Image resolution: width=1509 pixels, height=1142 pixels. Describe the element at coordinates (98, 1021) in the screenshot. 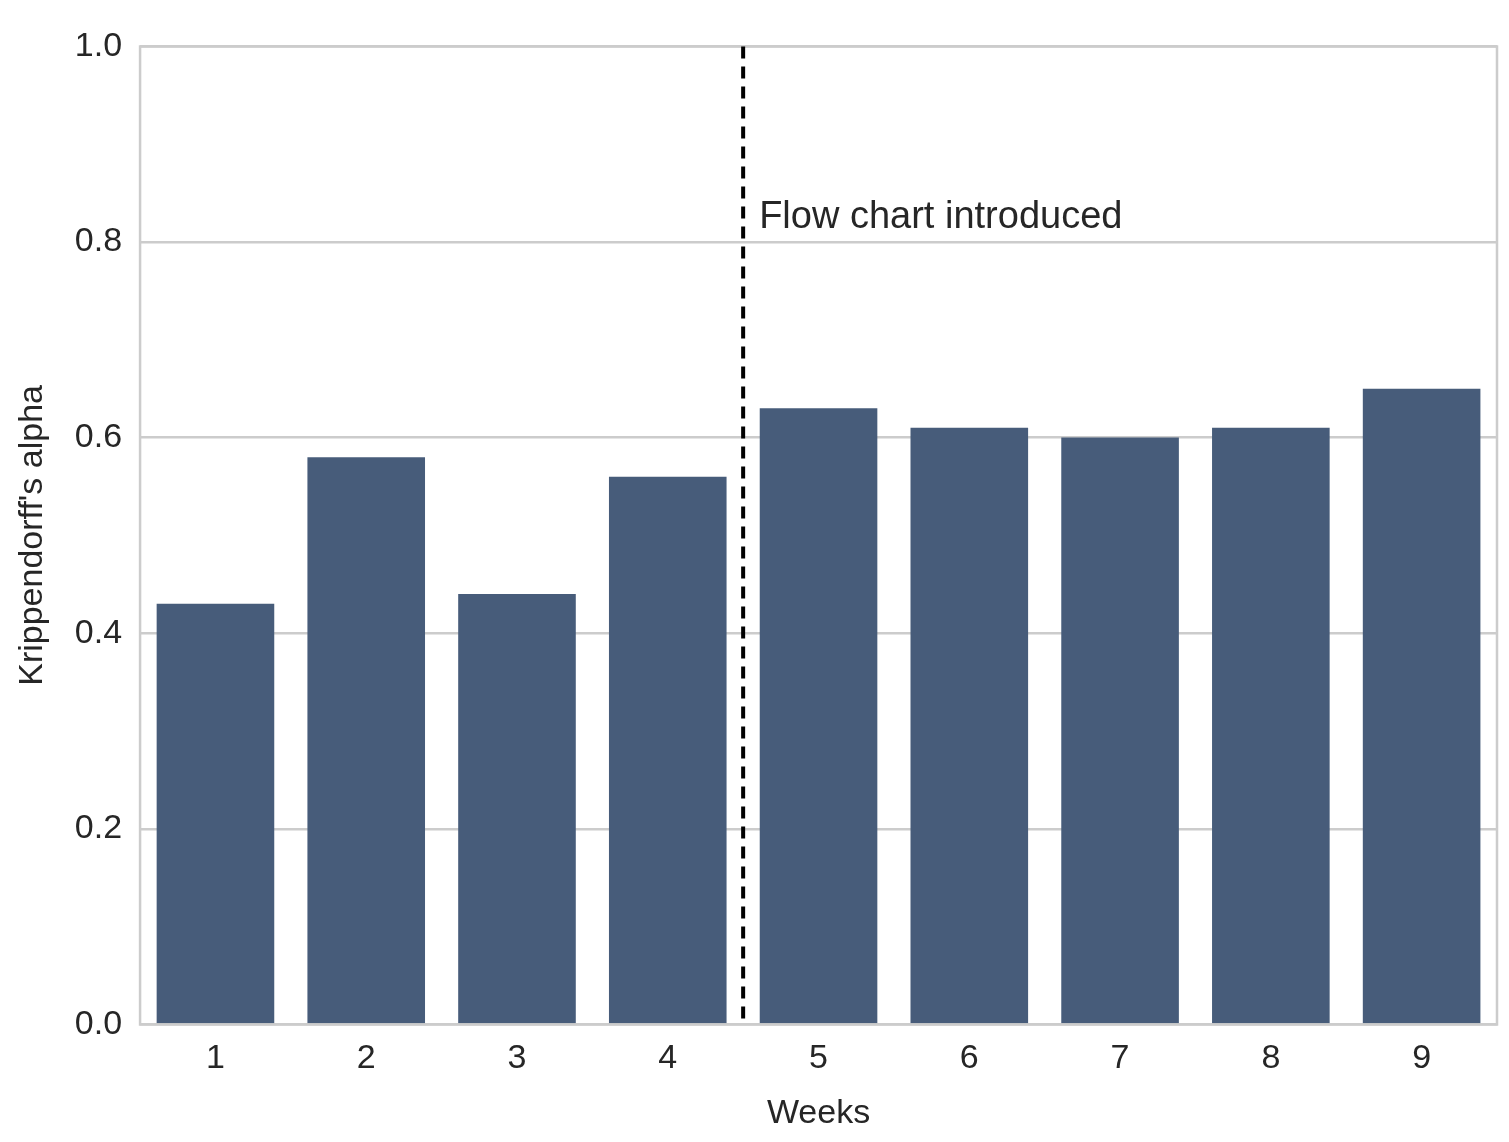

I see `y-tick-label: 0.0` at that location.